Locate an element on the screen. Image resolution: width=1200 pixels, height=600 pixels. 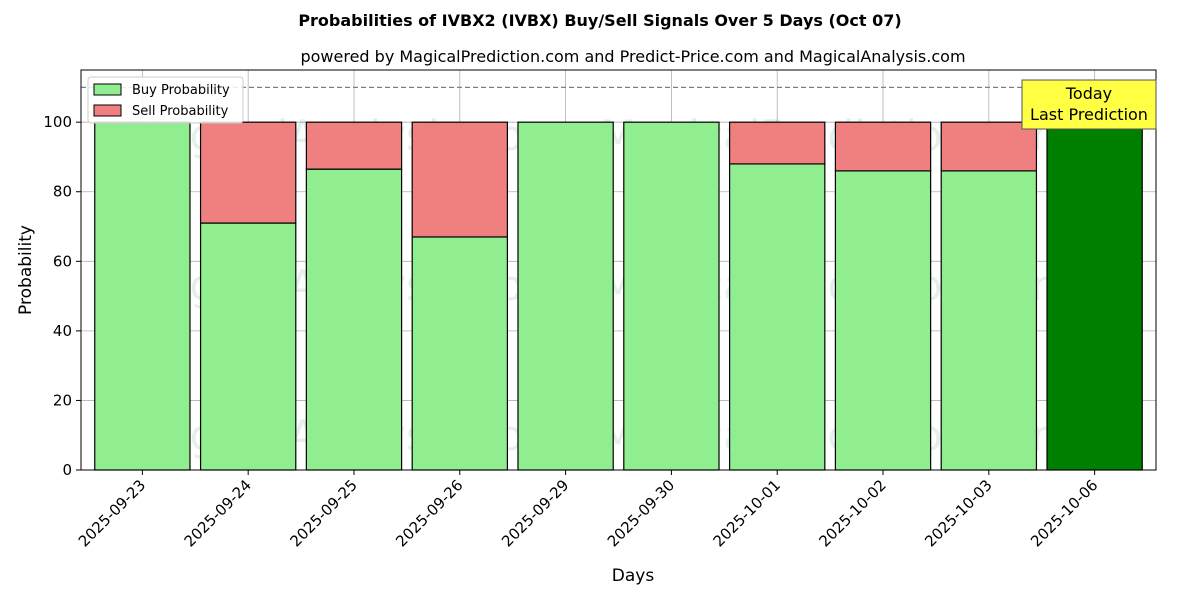
legend: Buy Probability Sell Probability is located at coordinates (165, 100).